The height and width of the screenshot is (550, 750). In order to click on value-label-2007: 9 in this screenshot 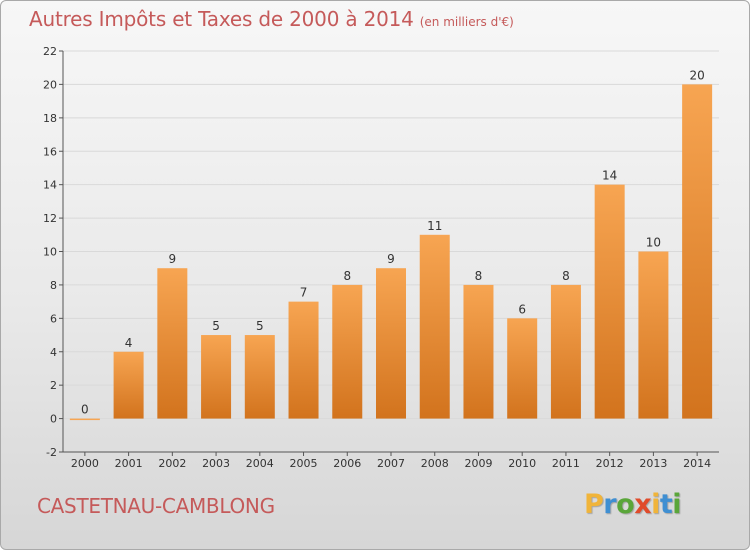, I will do `click(391, 259)`.